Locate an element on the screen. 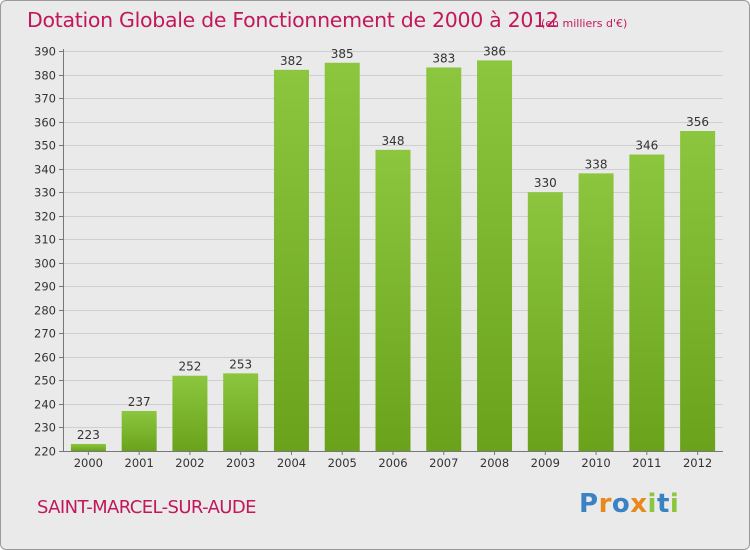 This screenshot has width=750, height=550. bar-2012 is located at coordinates (698, 291).